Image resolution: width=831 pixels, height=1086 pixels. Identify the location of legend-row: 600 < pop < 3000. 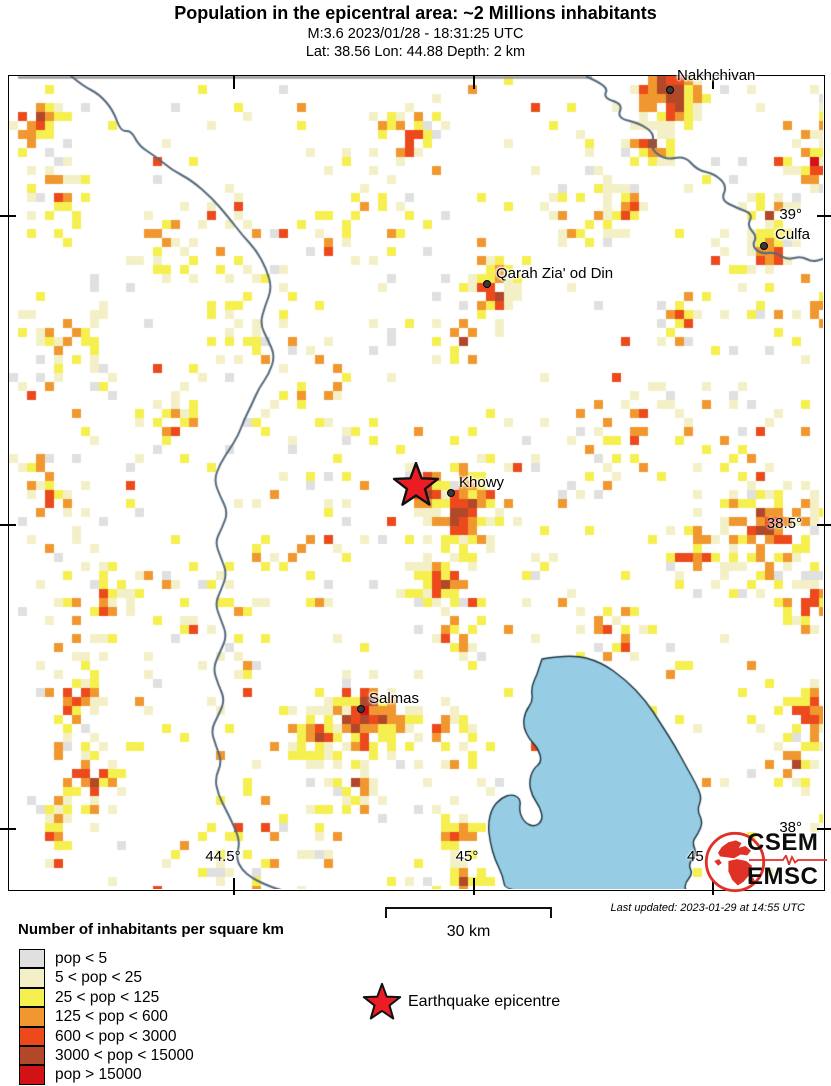
(106, 1036).